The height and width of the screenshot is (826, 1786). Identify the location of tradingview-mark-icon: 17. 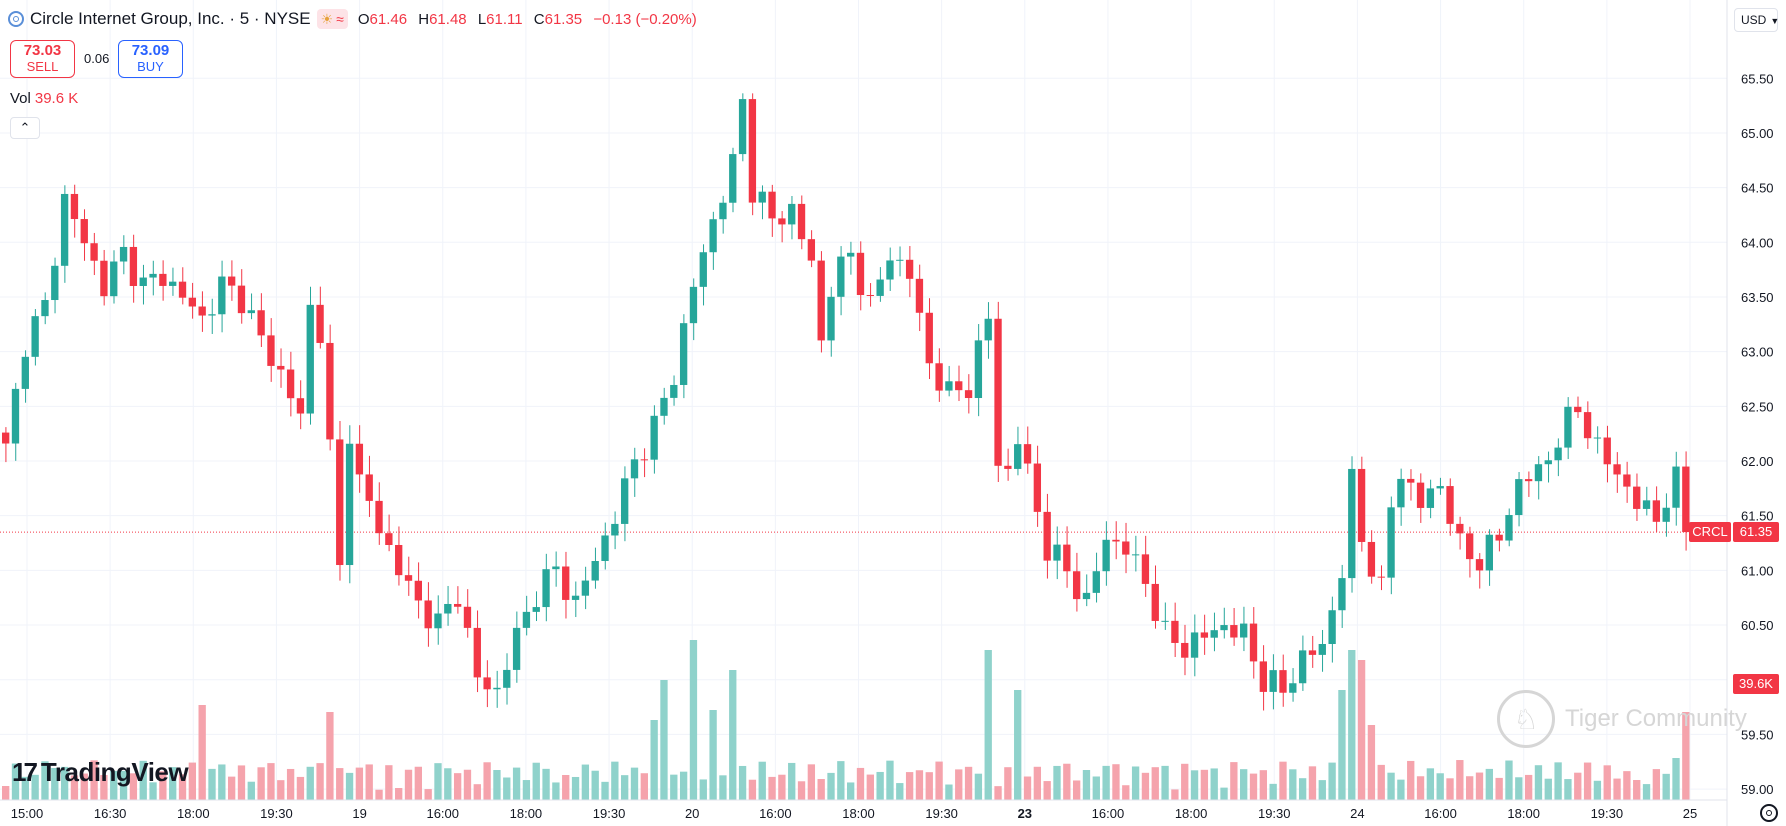
(25, 772).